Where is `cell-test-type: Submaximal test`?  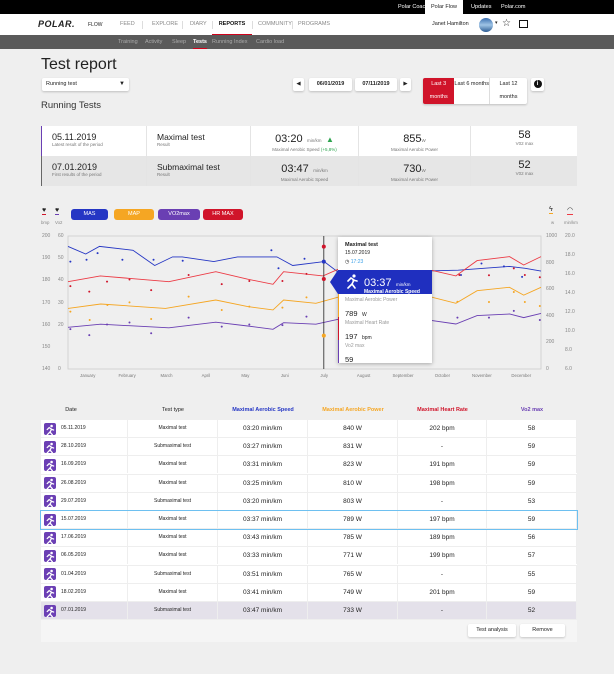
cell-test-type: Submaximal test is located at coordinates (173, 610).